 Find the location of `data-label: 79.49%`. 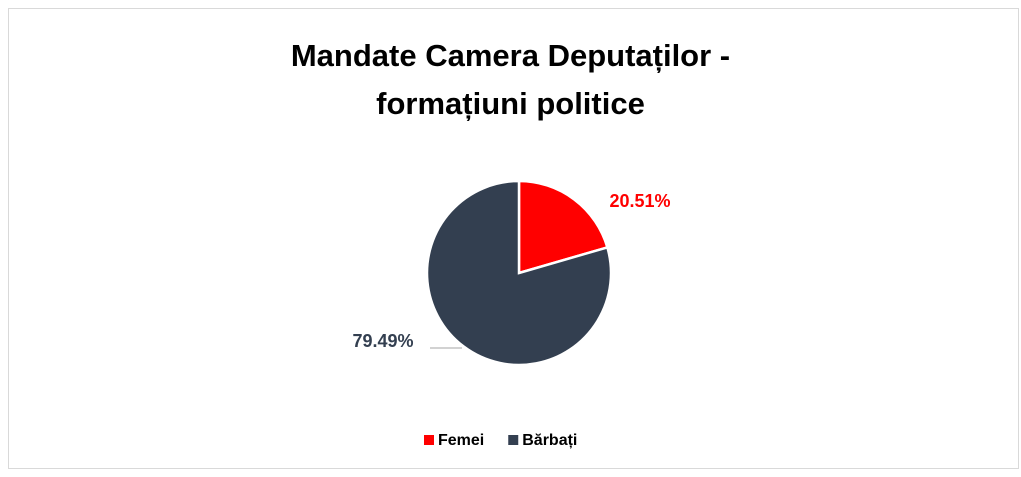

data-label: 79.49% is located at coordinates (382, 341).